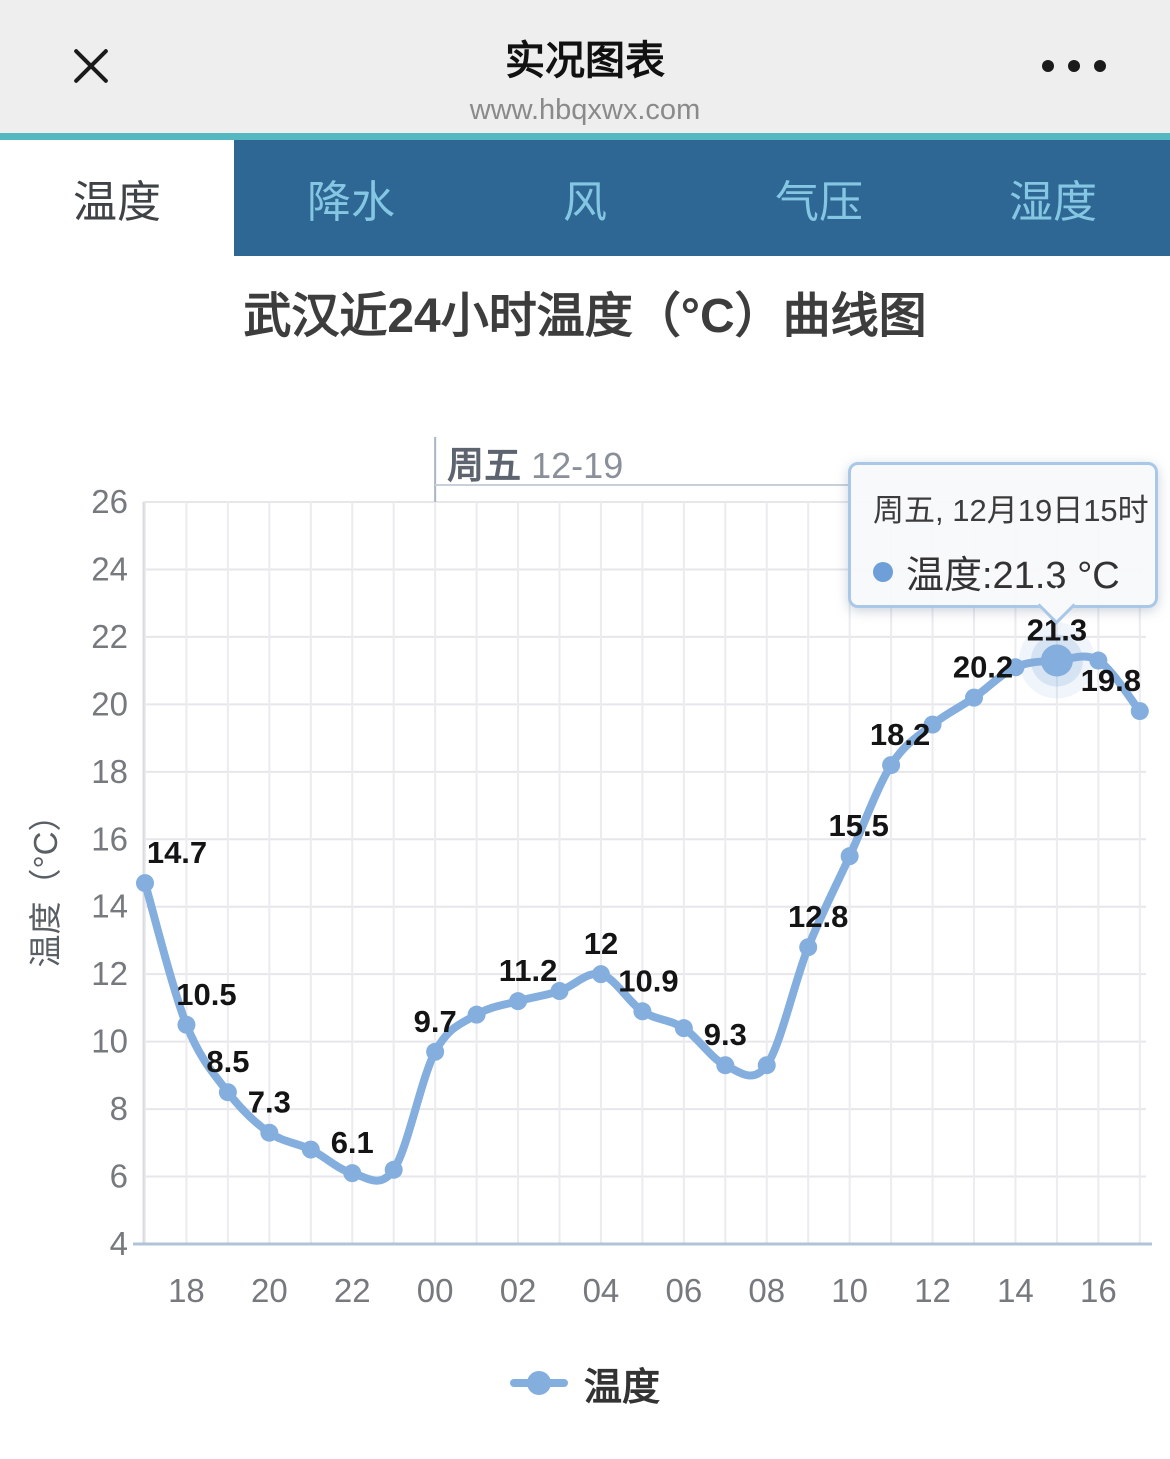  Describe the element at coordinates (177, 852) in the screenshot. I see `svg-text: 14.7` at that location.